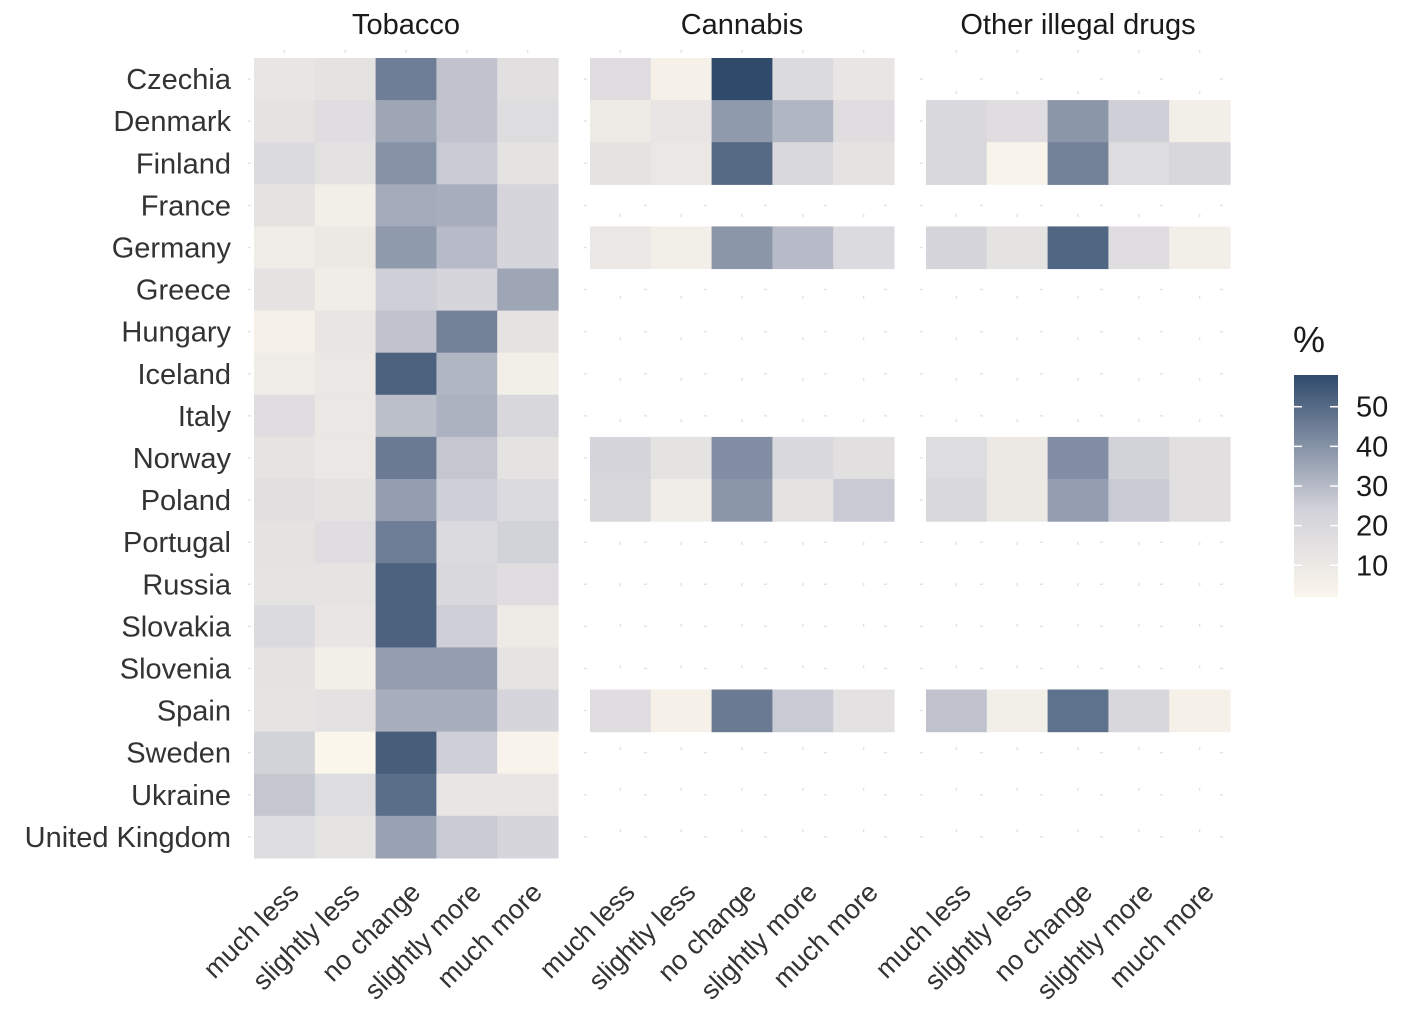 Image resolution: width=1410 pixels, height=1020 pixels. I want to click on row-label-czechia: Czechia, so click(179, 80).